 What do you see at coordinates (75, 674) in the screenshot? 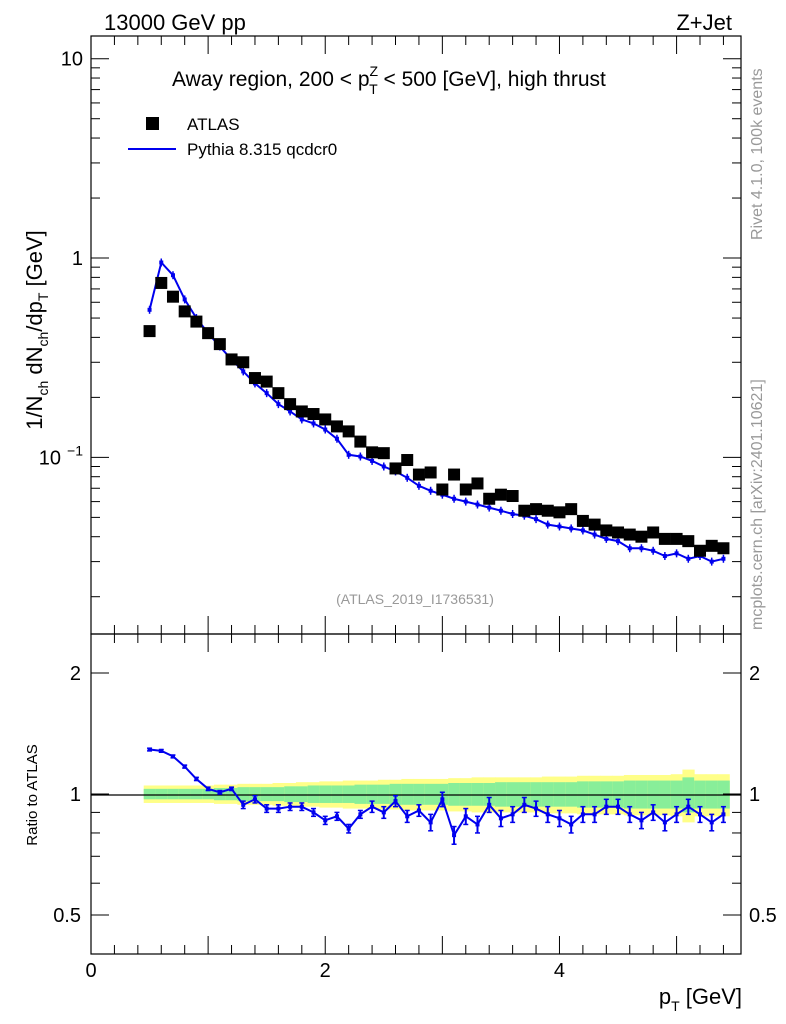
I see `ratio-y-tick-label-left: 2` at bounding box center [75, 674].